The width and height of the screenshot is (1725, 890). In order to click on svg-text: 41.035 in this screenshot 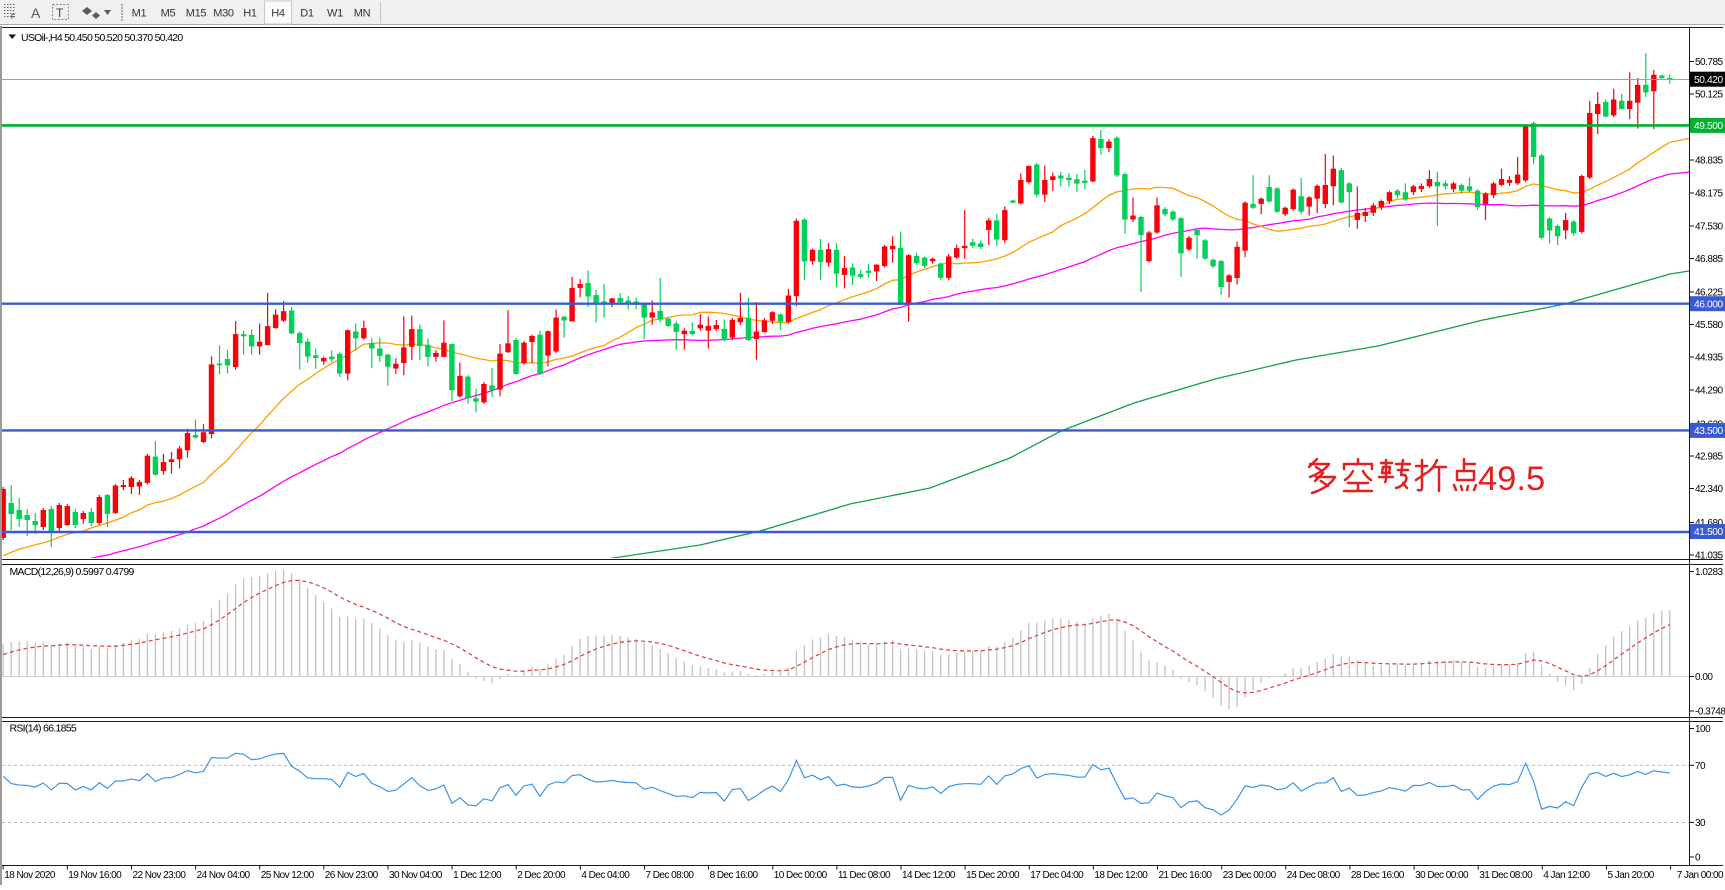, I will do `click(1709, 556)`.